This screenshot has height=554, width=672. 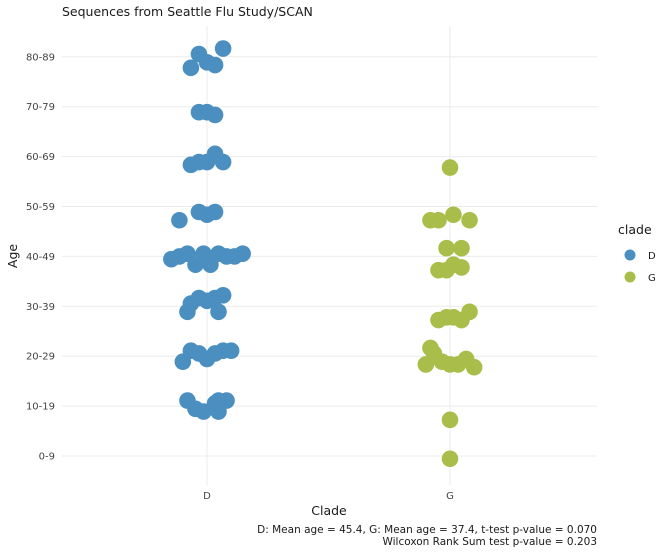 I want to click on x-axis-label: Clade, so click(x=329, y=510).